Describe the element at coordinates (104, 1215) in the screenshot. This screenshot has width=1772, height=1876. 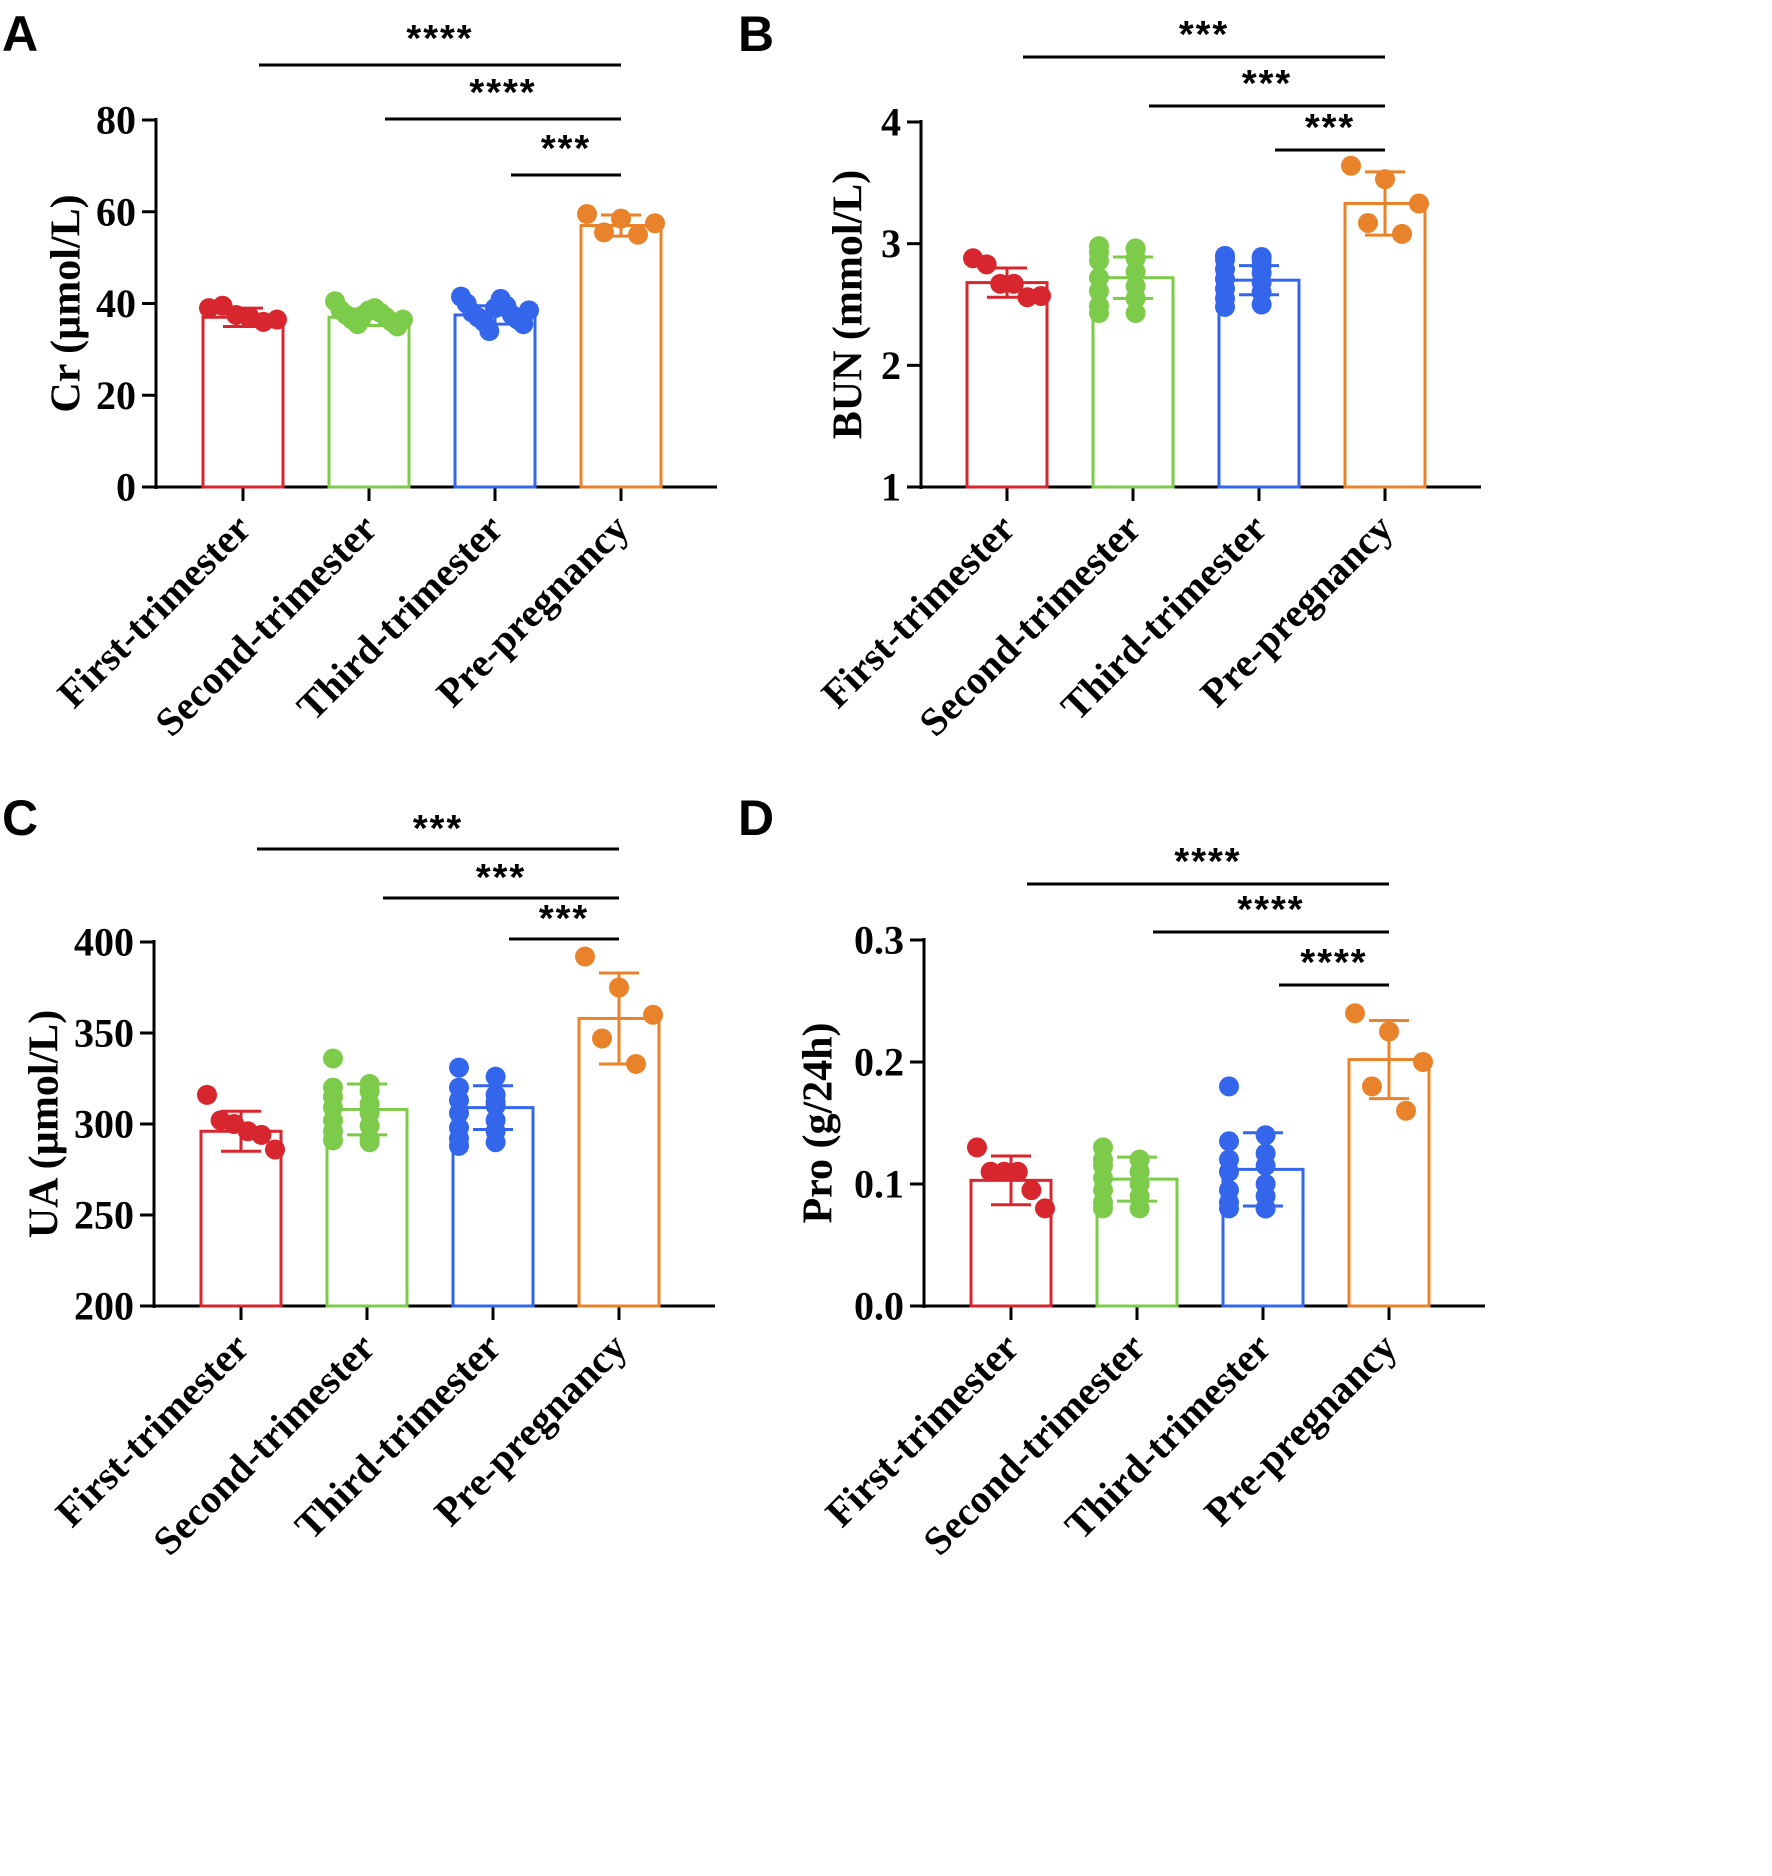
I see `y-tick-label: 250` at that location.